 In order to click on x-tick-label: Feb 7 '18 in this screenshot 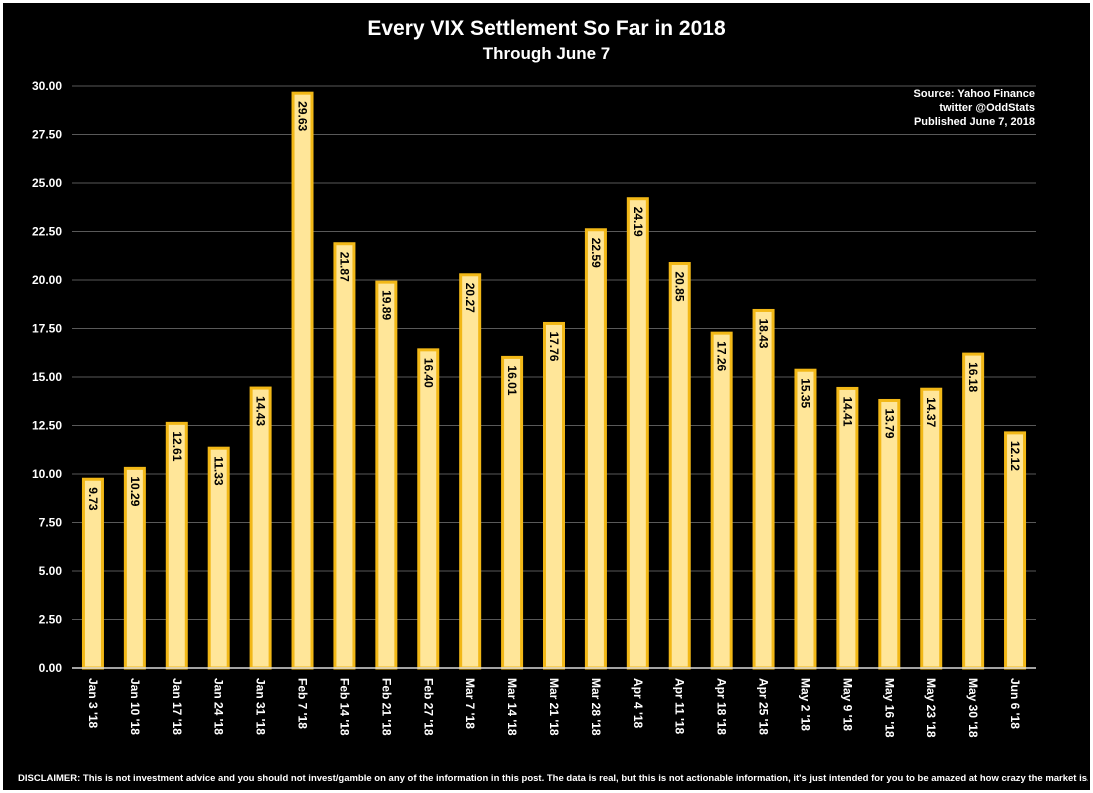, I will do `click(303, 703)`.